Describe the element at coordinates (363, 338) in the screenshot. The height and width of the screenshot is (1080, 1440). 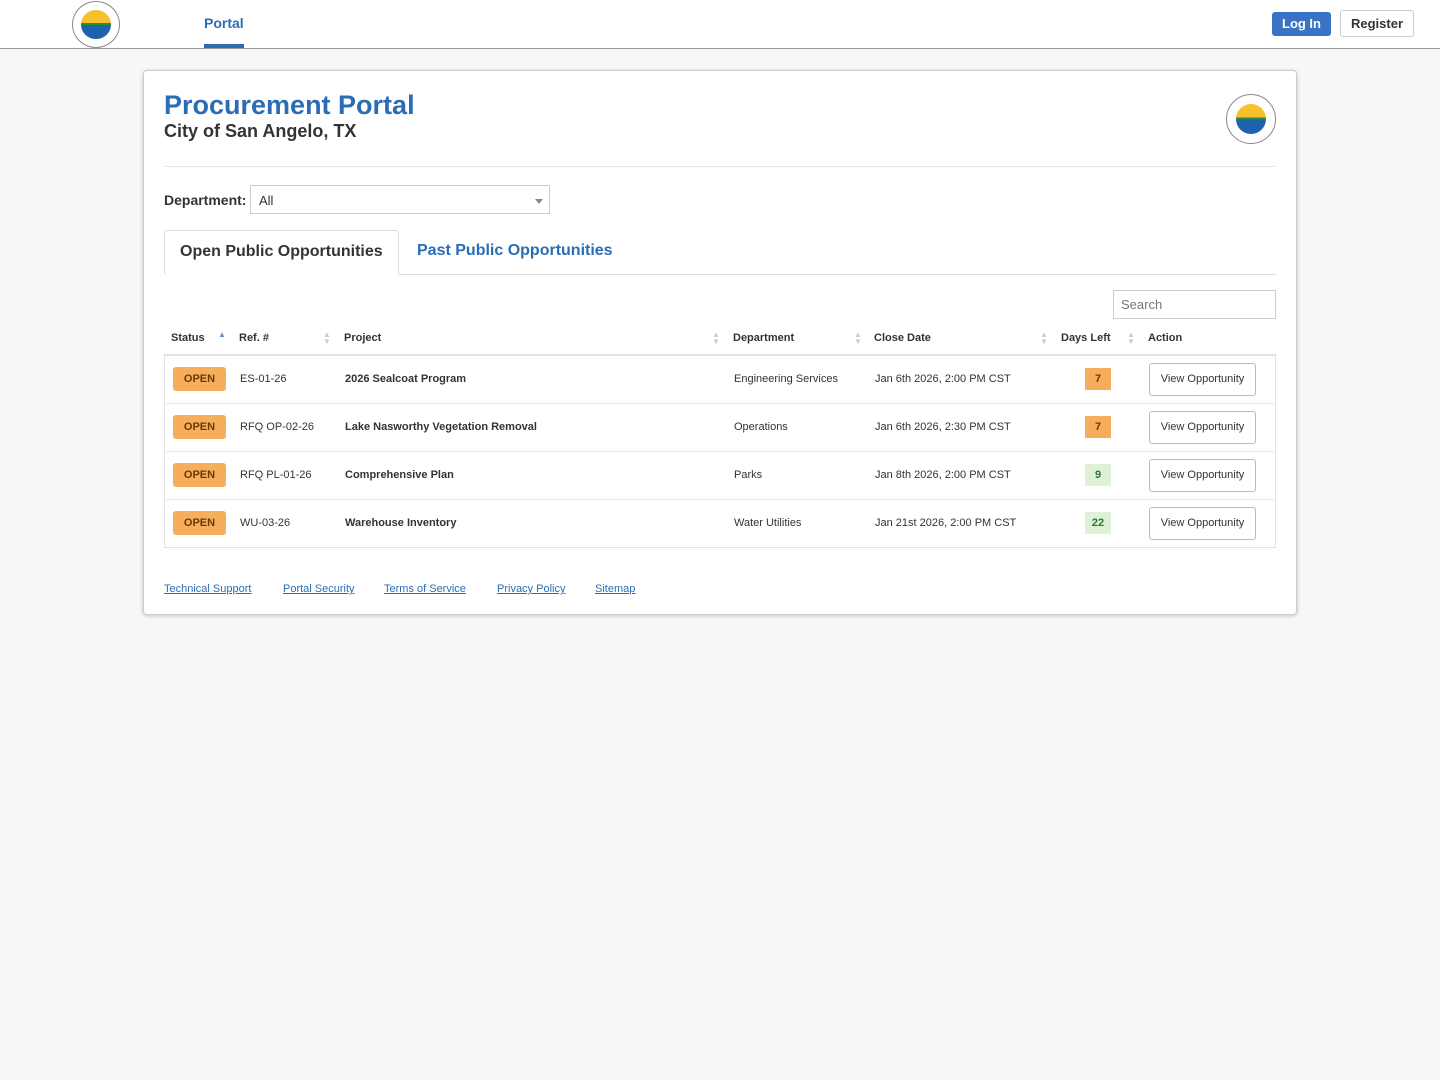
I see `column-header-project: Project` at that location.